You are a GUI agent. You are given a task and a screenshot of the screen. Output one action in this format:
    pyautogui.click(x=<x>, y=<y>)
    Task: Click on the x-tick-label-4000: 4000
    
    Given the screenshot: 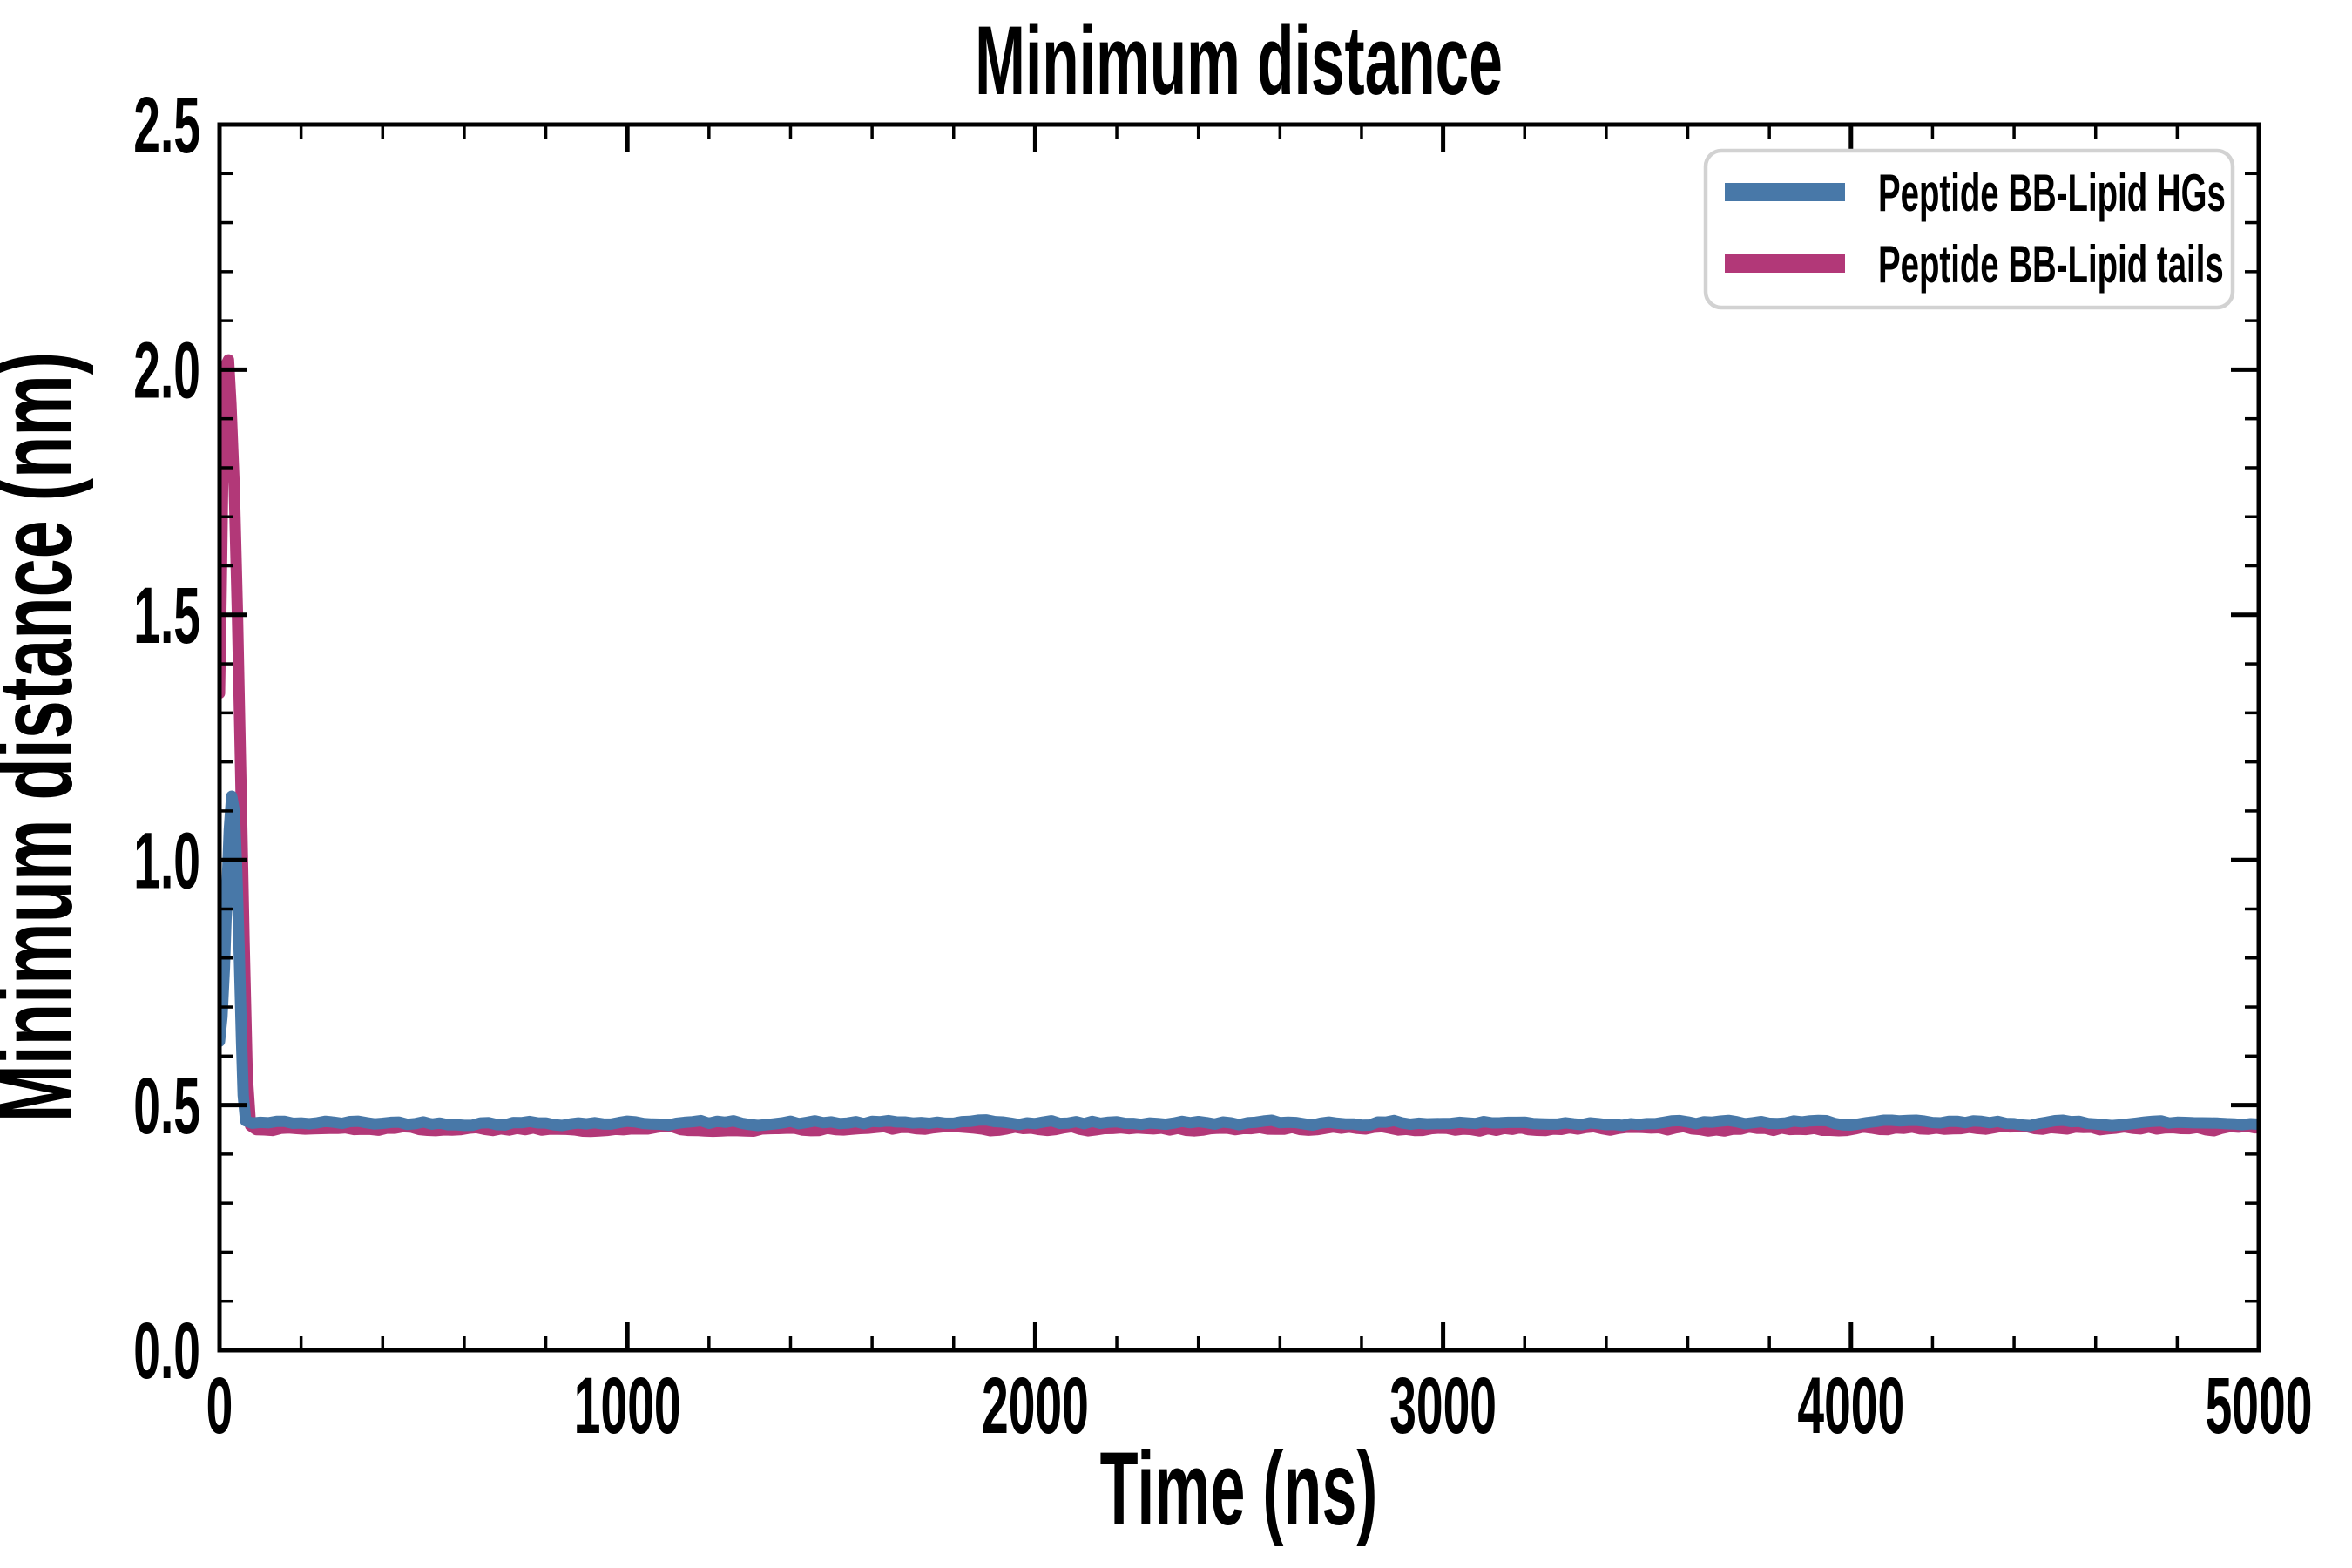 What is the action you would take?
    pyautogui.click(x=1850, y=1407)
    